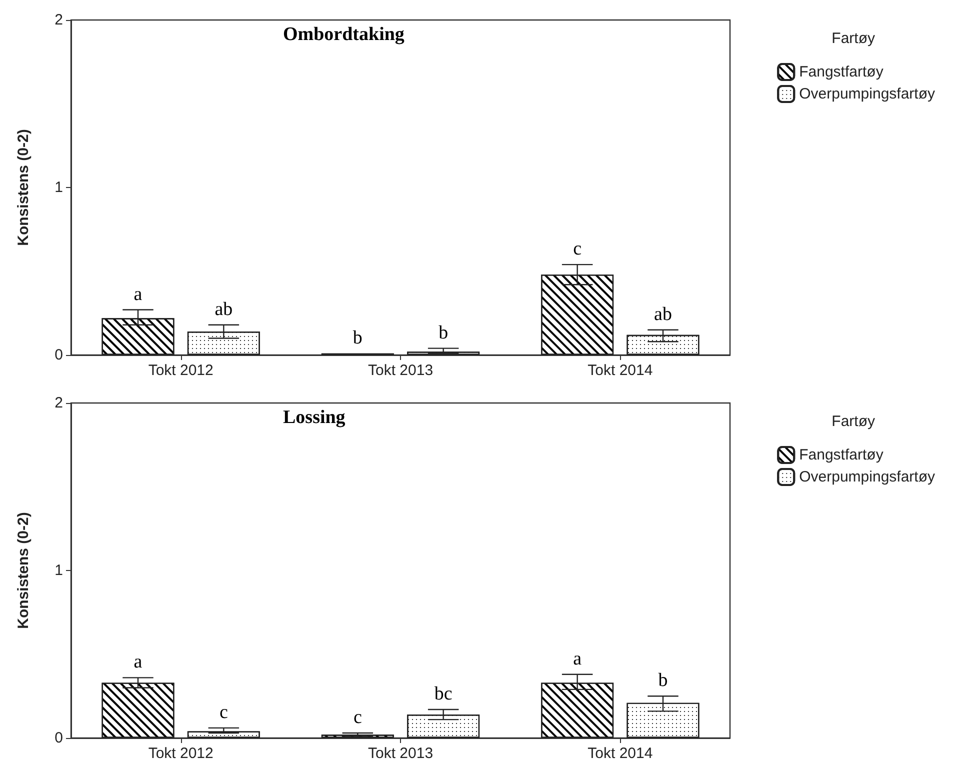 This screenshot has width=958, height=782. What do you see at coordinates (344, 34) in the screenshot?
I see `chart-title: Ombordtaking` at bounding box center [344, 34].